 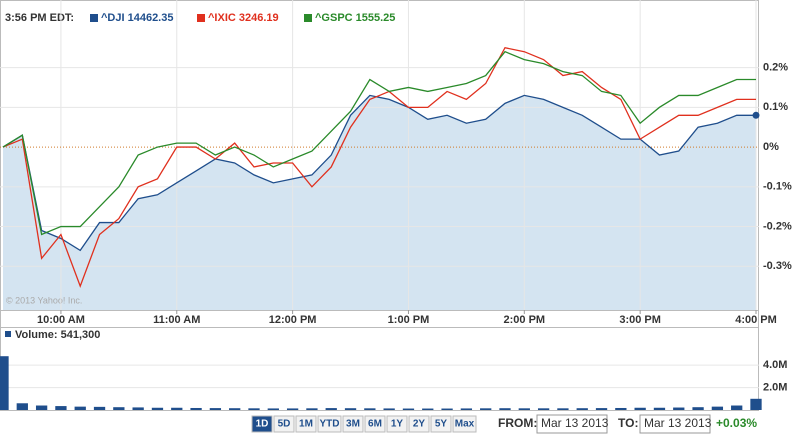 I want to click on range-label: 5Y, so click(x=441, y=424).